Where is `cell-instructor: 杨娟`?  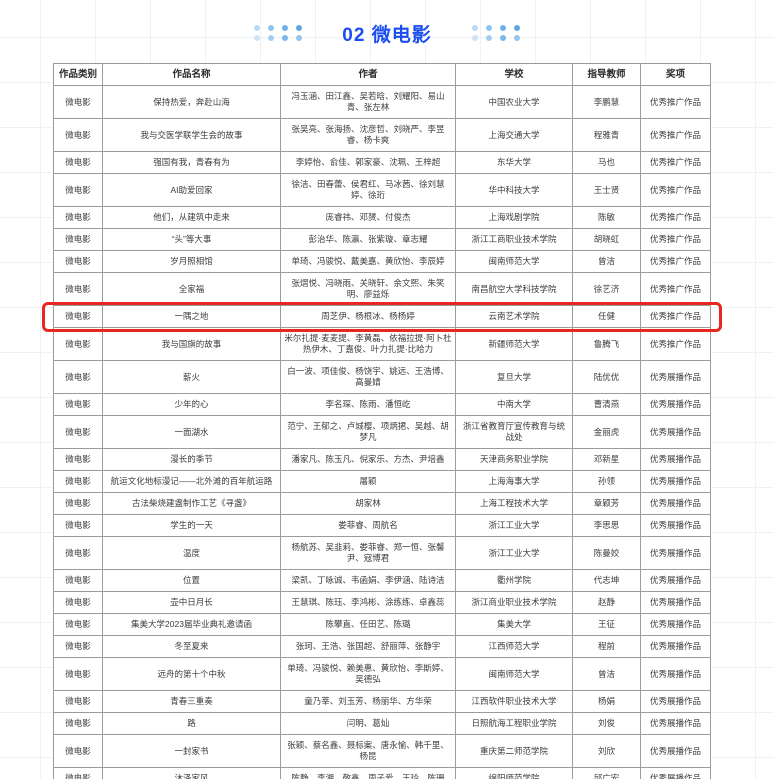 cell-instructor: 杨娟 is located at coordinates (606, 701).